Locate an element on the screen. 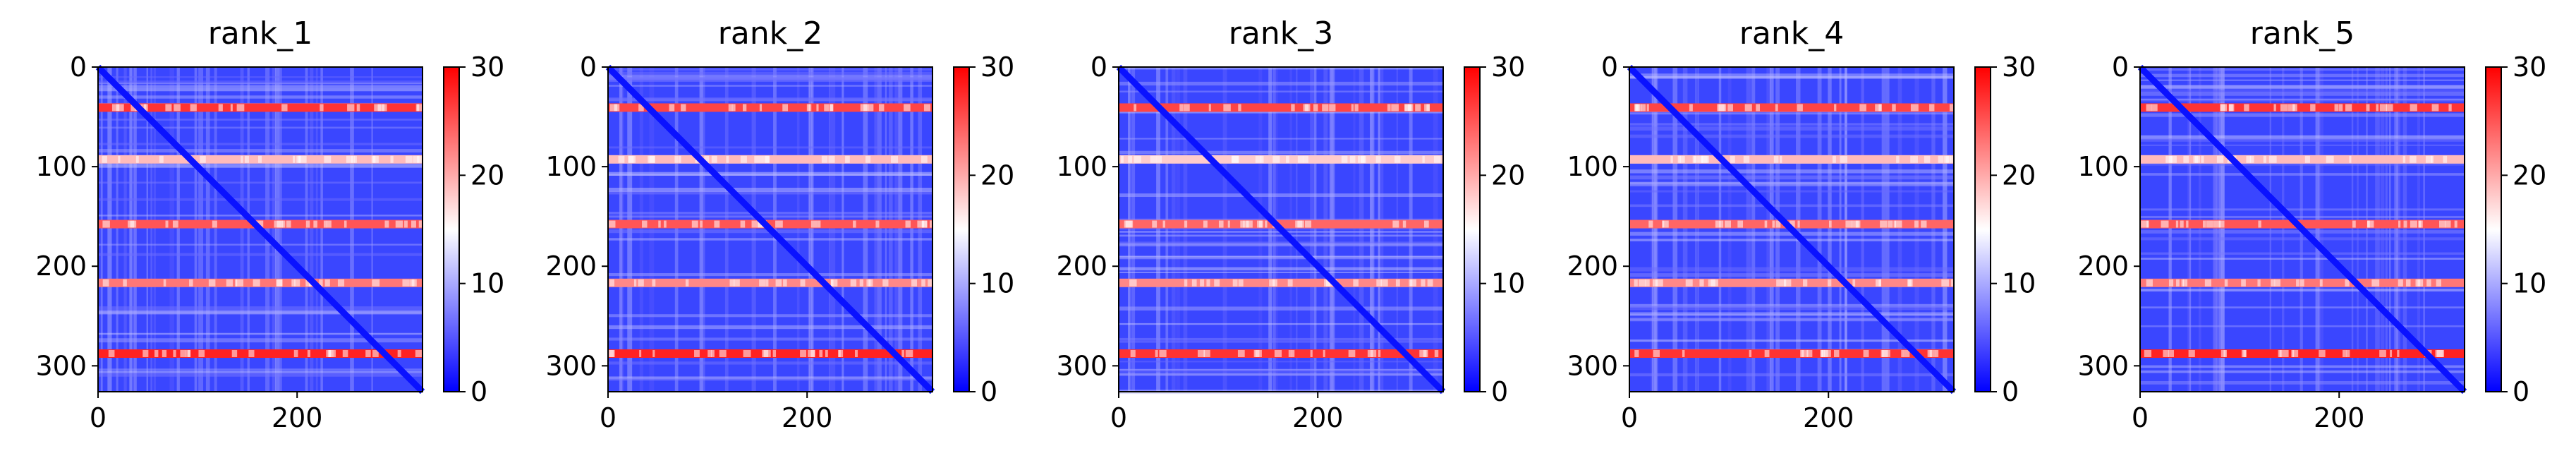 The image size is (2576, 463). colorbar-tick-label: 10 is located at coordinates (2019, 283).